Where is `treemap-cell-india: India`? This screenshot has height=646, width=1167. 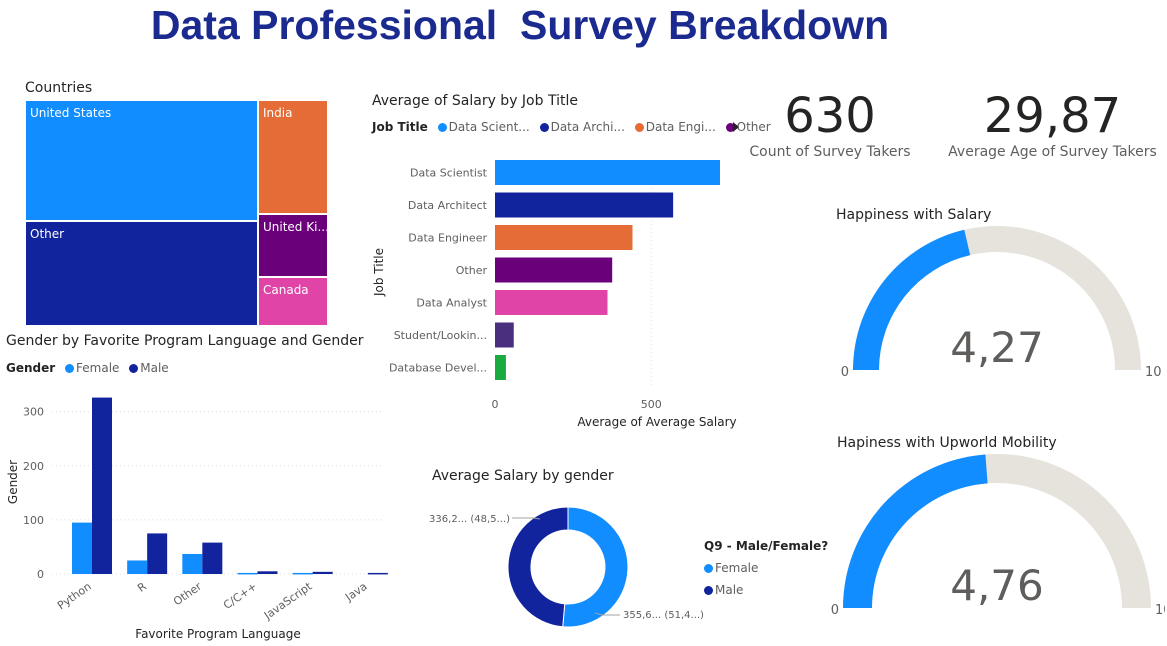 treemap-cell-india: India is located at coordinates (293, 157).